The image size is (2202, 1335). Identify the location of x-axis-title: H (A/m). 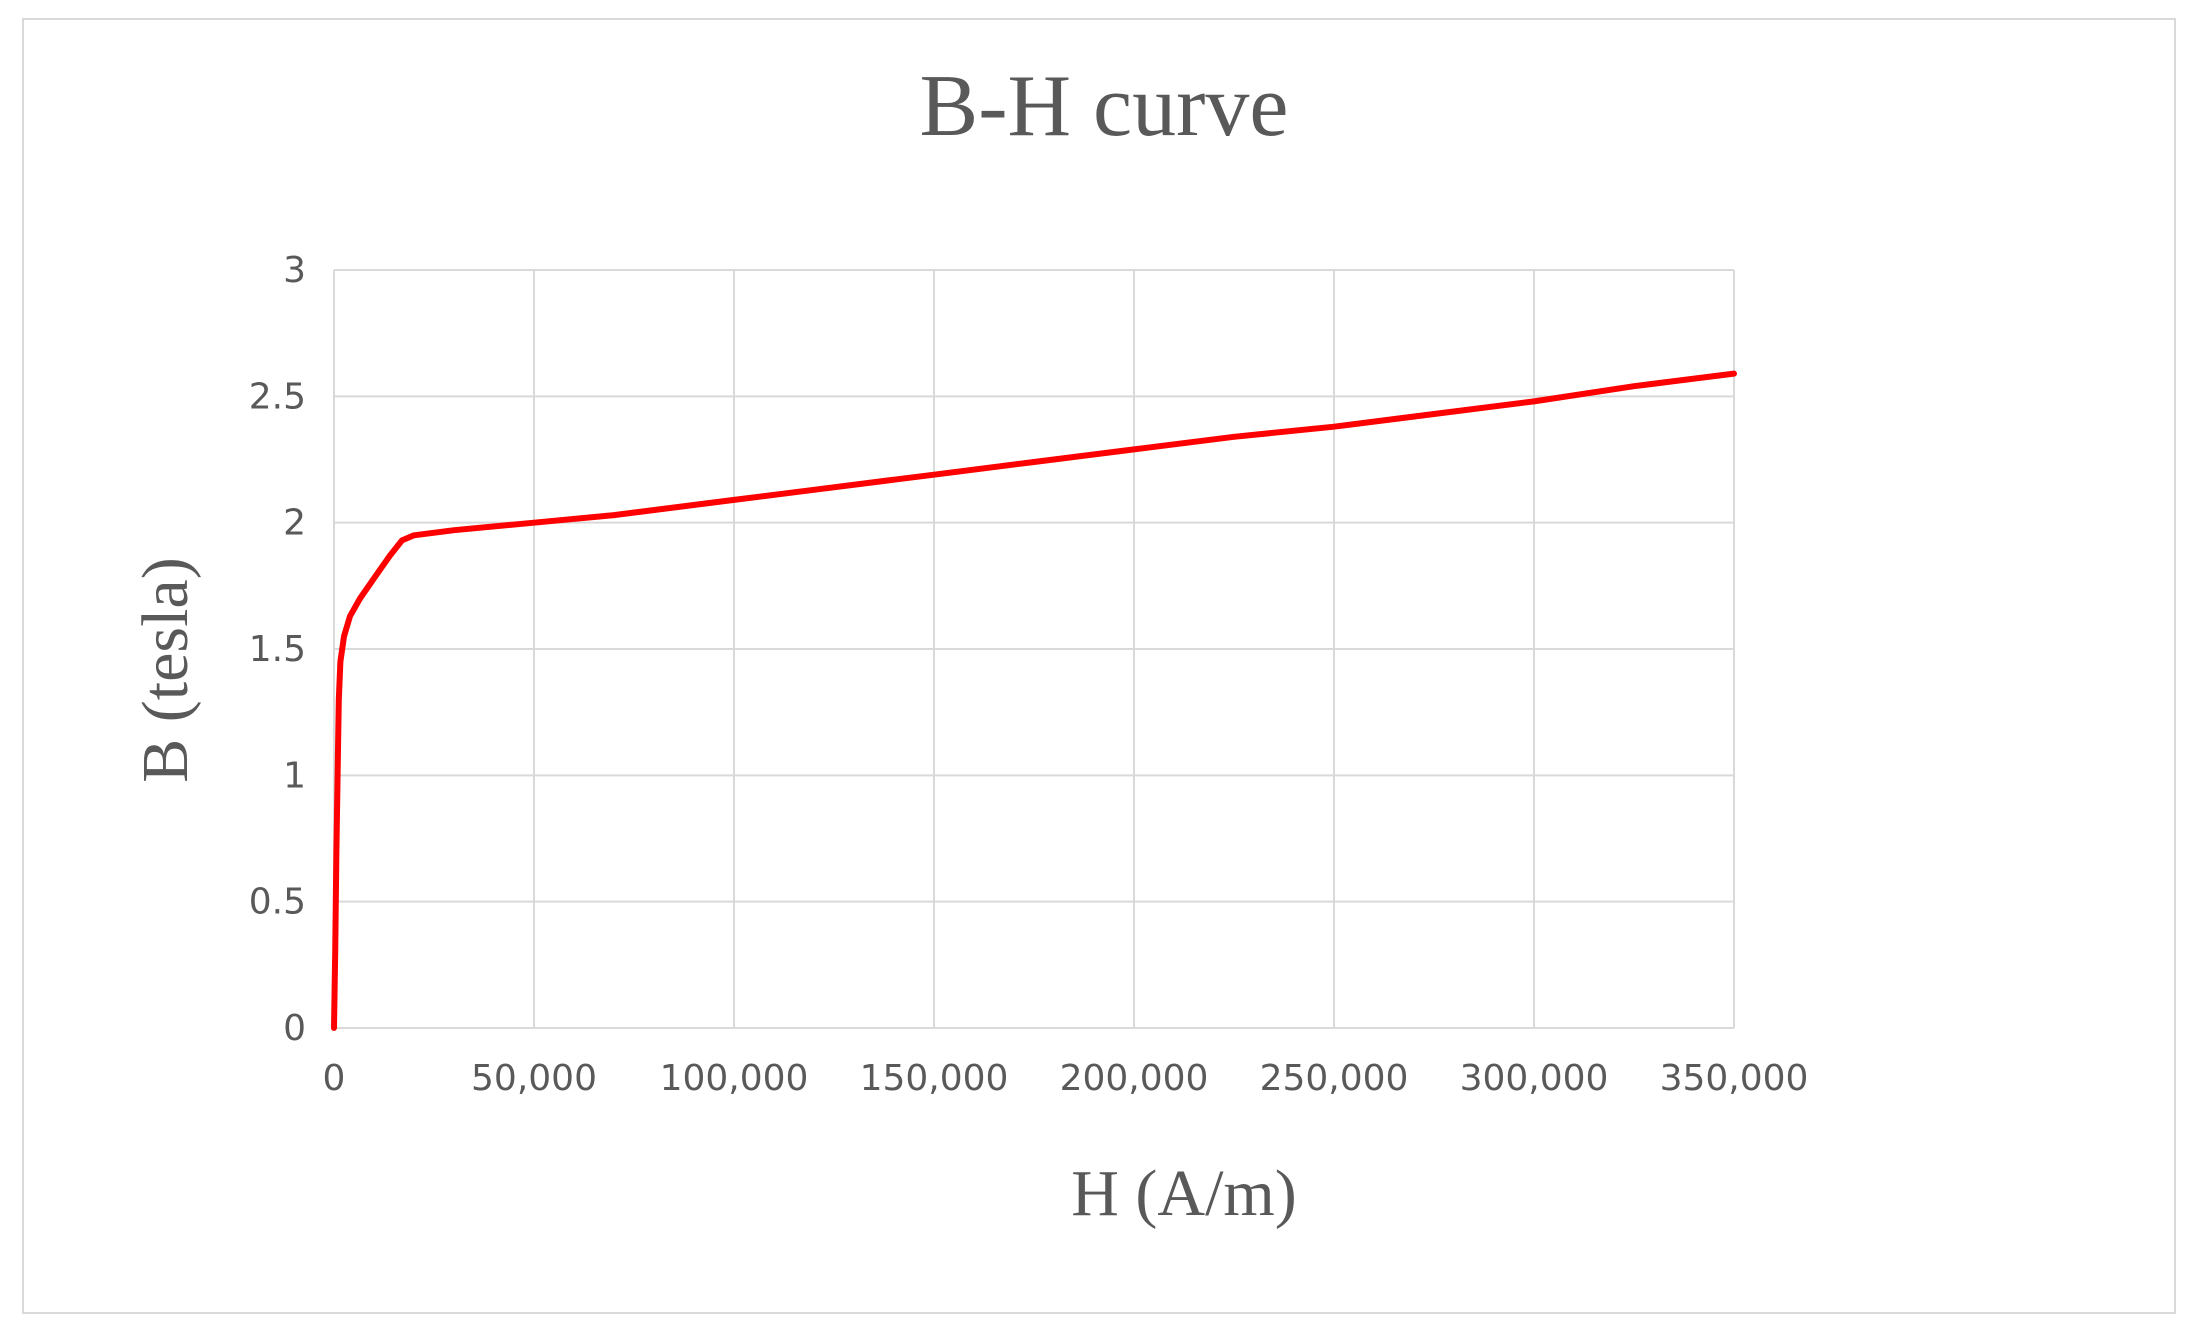
(1183, 1193).